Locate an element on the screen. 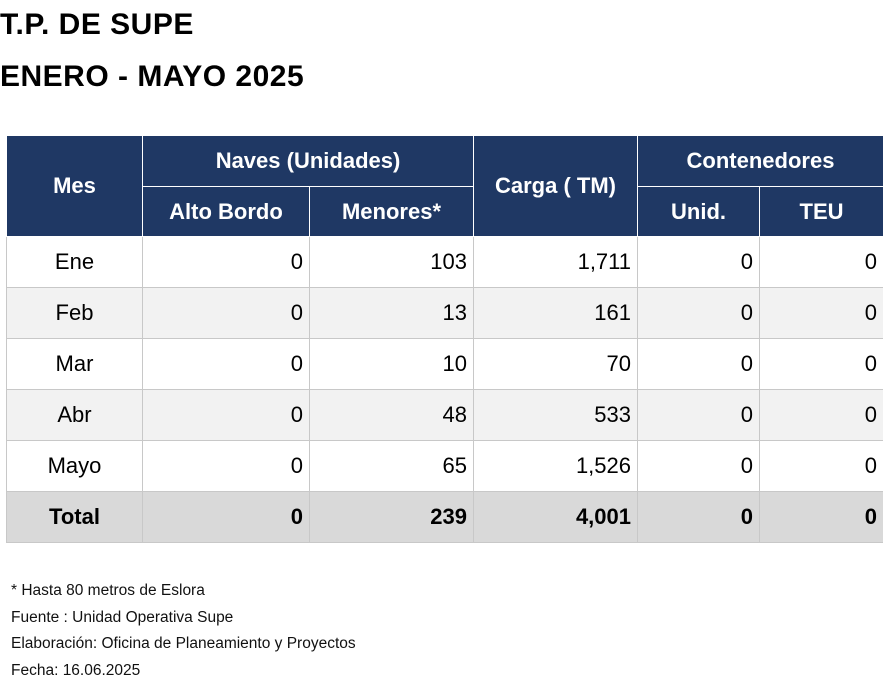 This screenshot has height=684, width=883. cell-mes: Feb is located at coordinates (75, 313).